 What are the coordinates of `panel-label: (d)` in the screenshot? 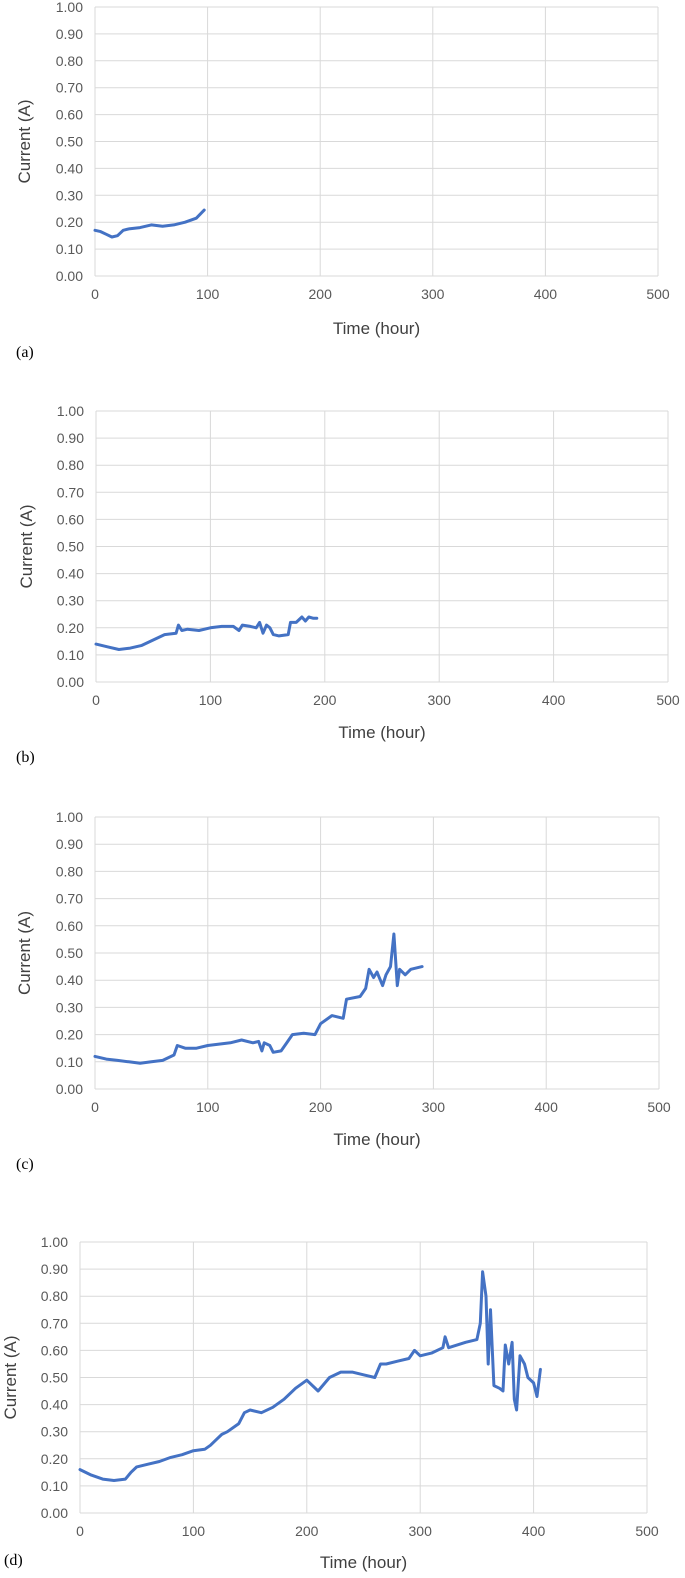 It's located at (13, 1560).